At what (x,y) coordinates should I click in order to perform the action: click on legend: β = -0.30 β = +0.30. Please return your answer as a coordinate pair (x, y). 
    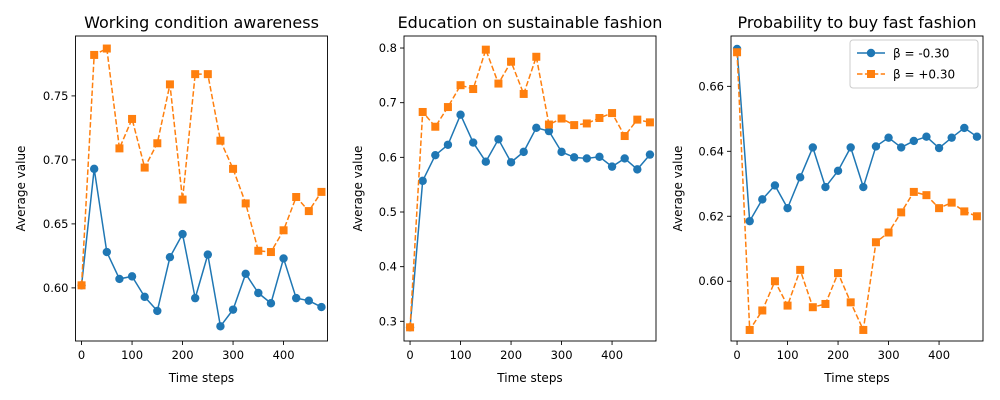
    Looking at the image, I should click on (914, 64).